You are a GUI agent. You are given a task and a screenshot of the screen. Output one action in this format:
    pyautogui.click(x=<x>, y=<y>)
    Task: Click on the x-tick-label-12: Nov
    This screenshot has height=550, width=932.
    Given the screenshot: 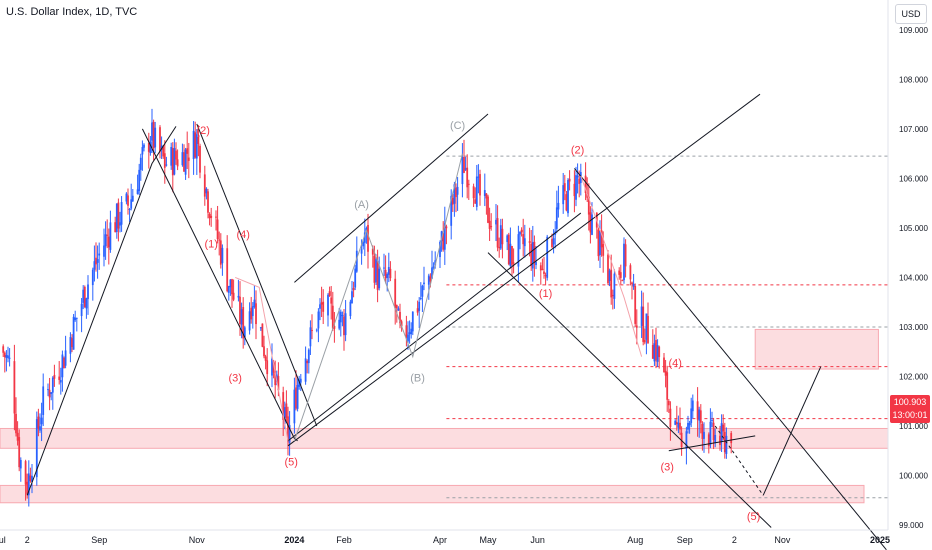 What is the action you would take?
    pyautogui.click(x=782, y=540)
    